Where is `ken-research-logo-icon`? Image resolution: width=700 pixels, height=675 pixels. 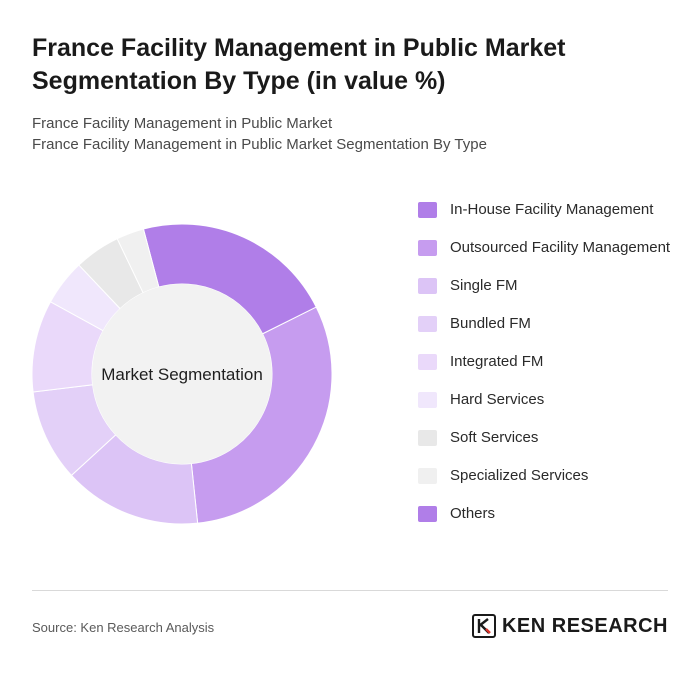
ken-research-logo-icon is located at coordinates (483, 626).